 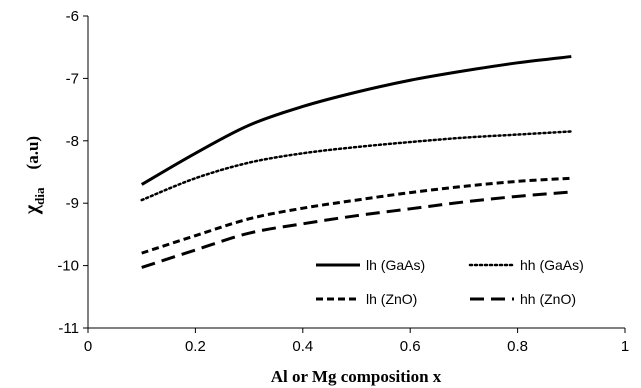 What do you see at coordinates (72, 141) in the screenshot?
I see `y-tick-label: -8` at bounding box center [72, 141].